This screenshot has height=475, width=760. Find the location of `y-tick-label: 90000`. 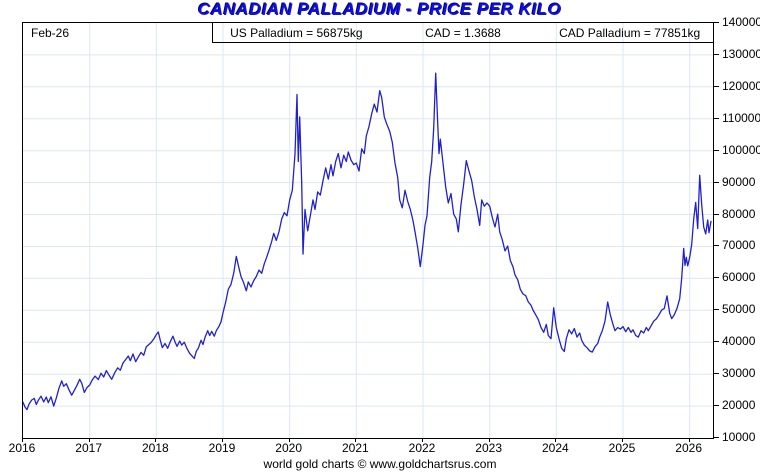

y-tick-label: 90000 is located at coordinates (739, 181).